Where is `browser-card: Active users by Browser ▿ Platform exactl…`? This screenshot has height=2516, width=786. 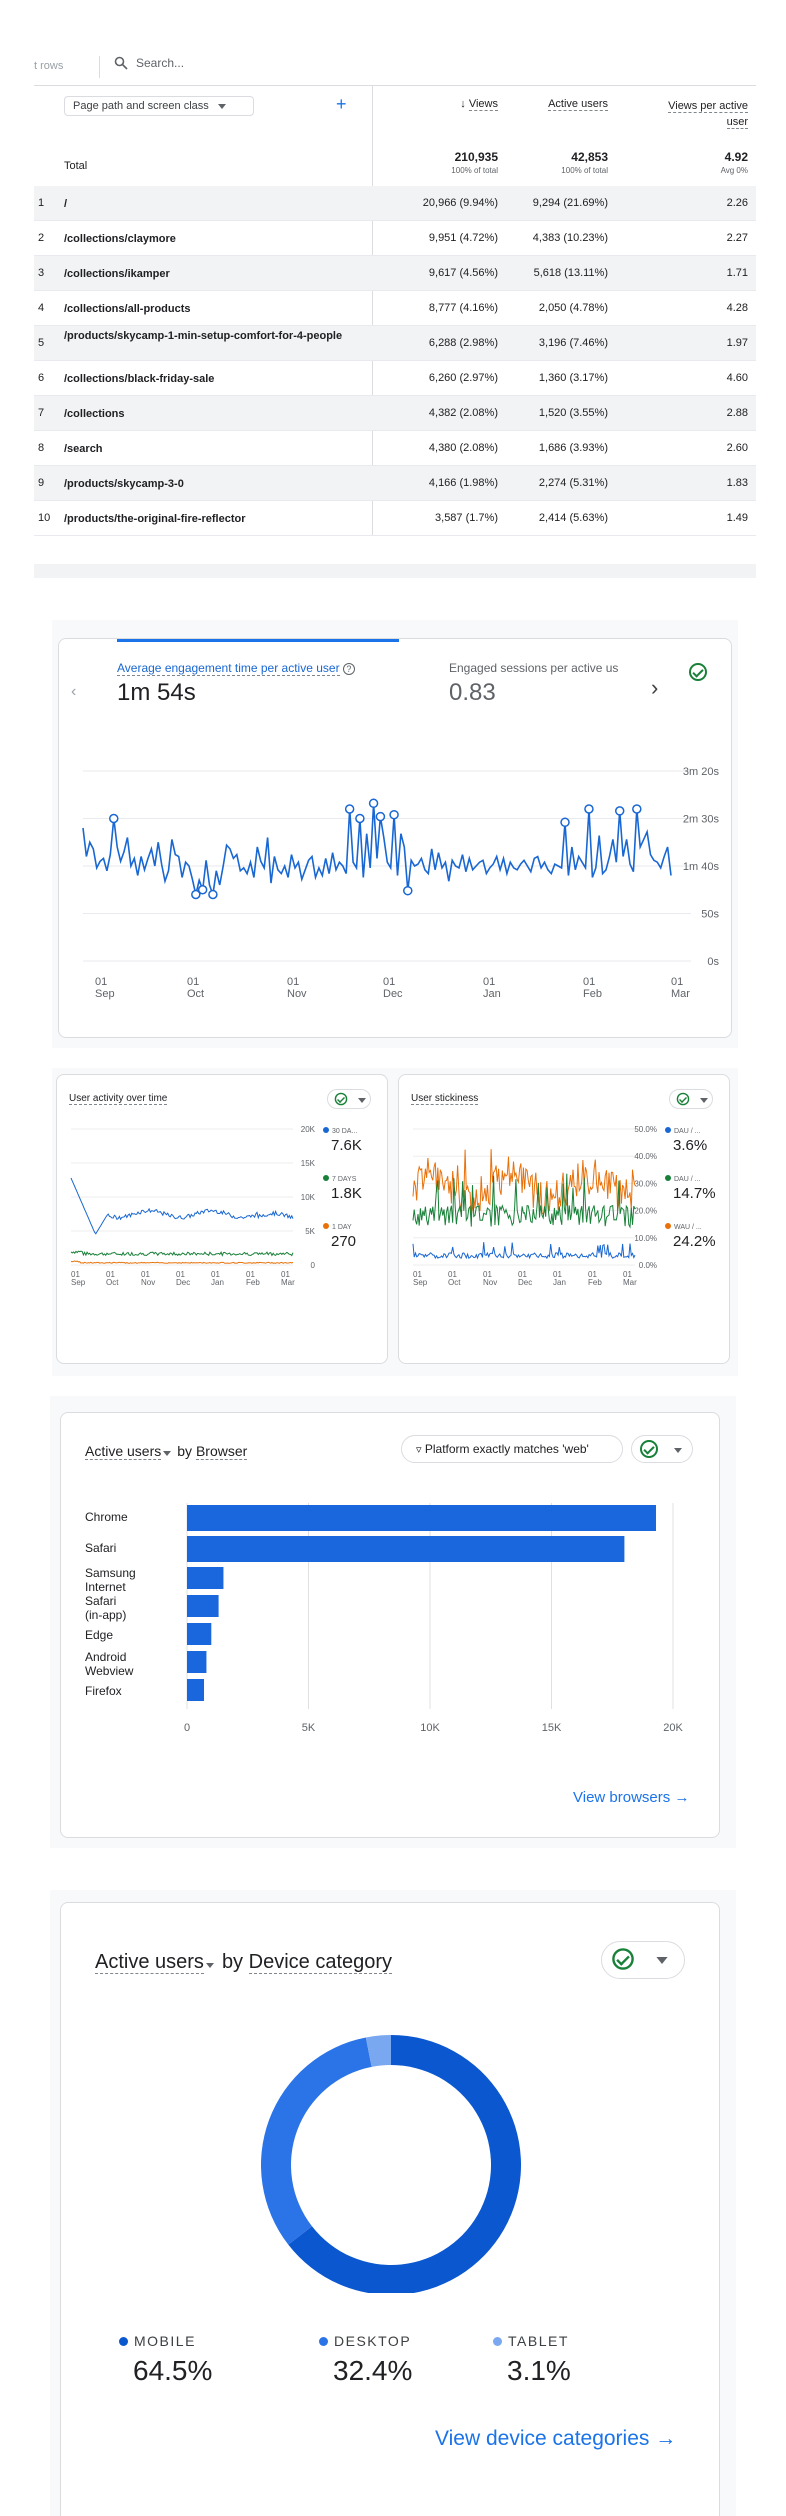 browser-card: Active users by Browser ▿ Platform exactl… is located at coordinates (390, 1625).